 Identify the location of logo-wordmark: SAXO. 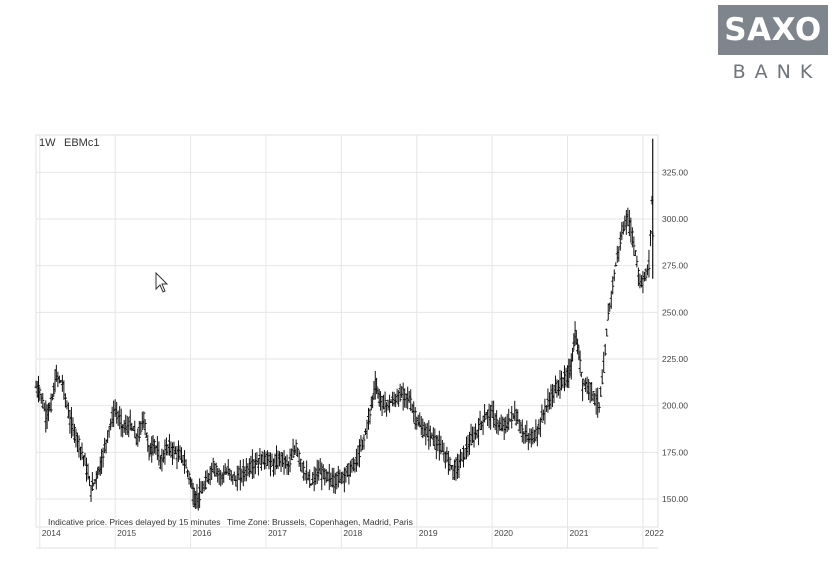
(773, 30).